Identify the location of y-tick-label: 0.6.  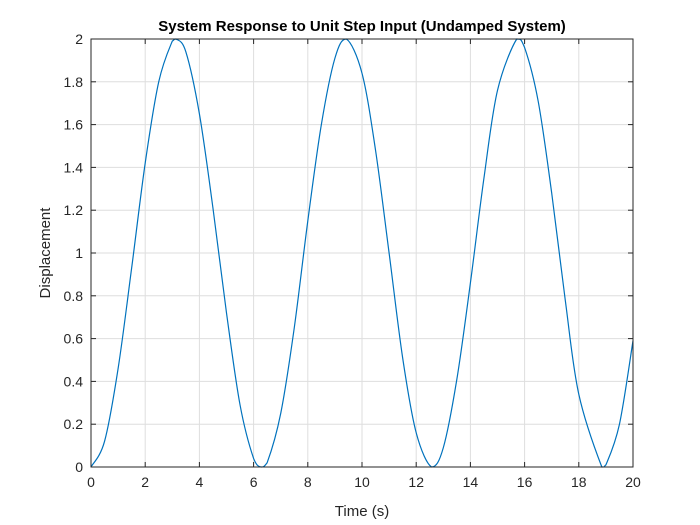
(74, 339).